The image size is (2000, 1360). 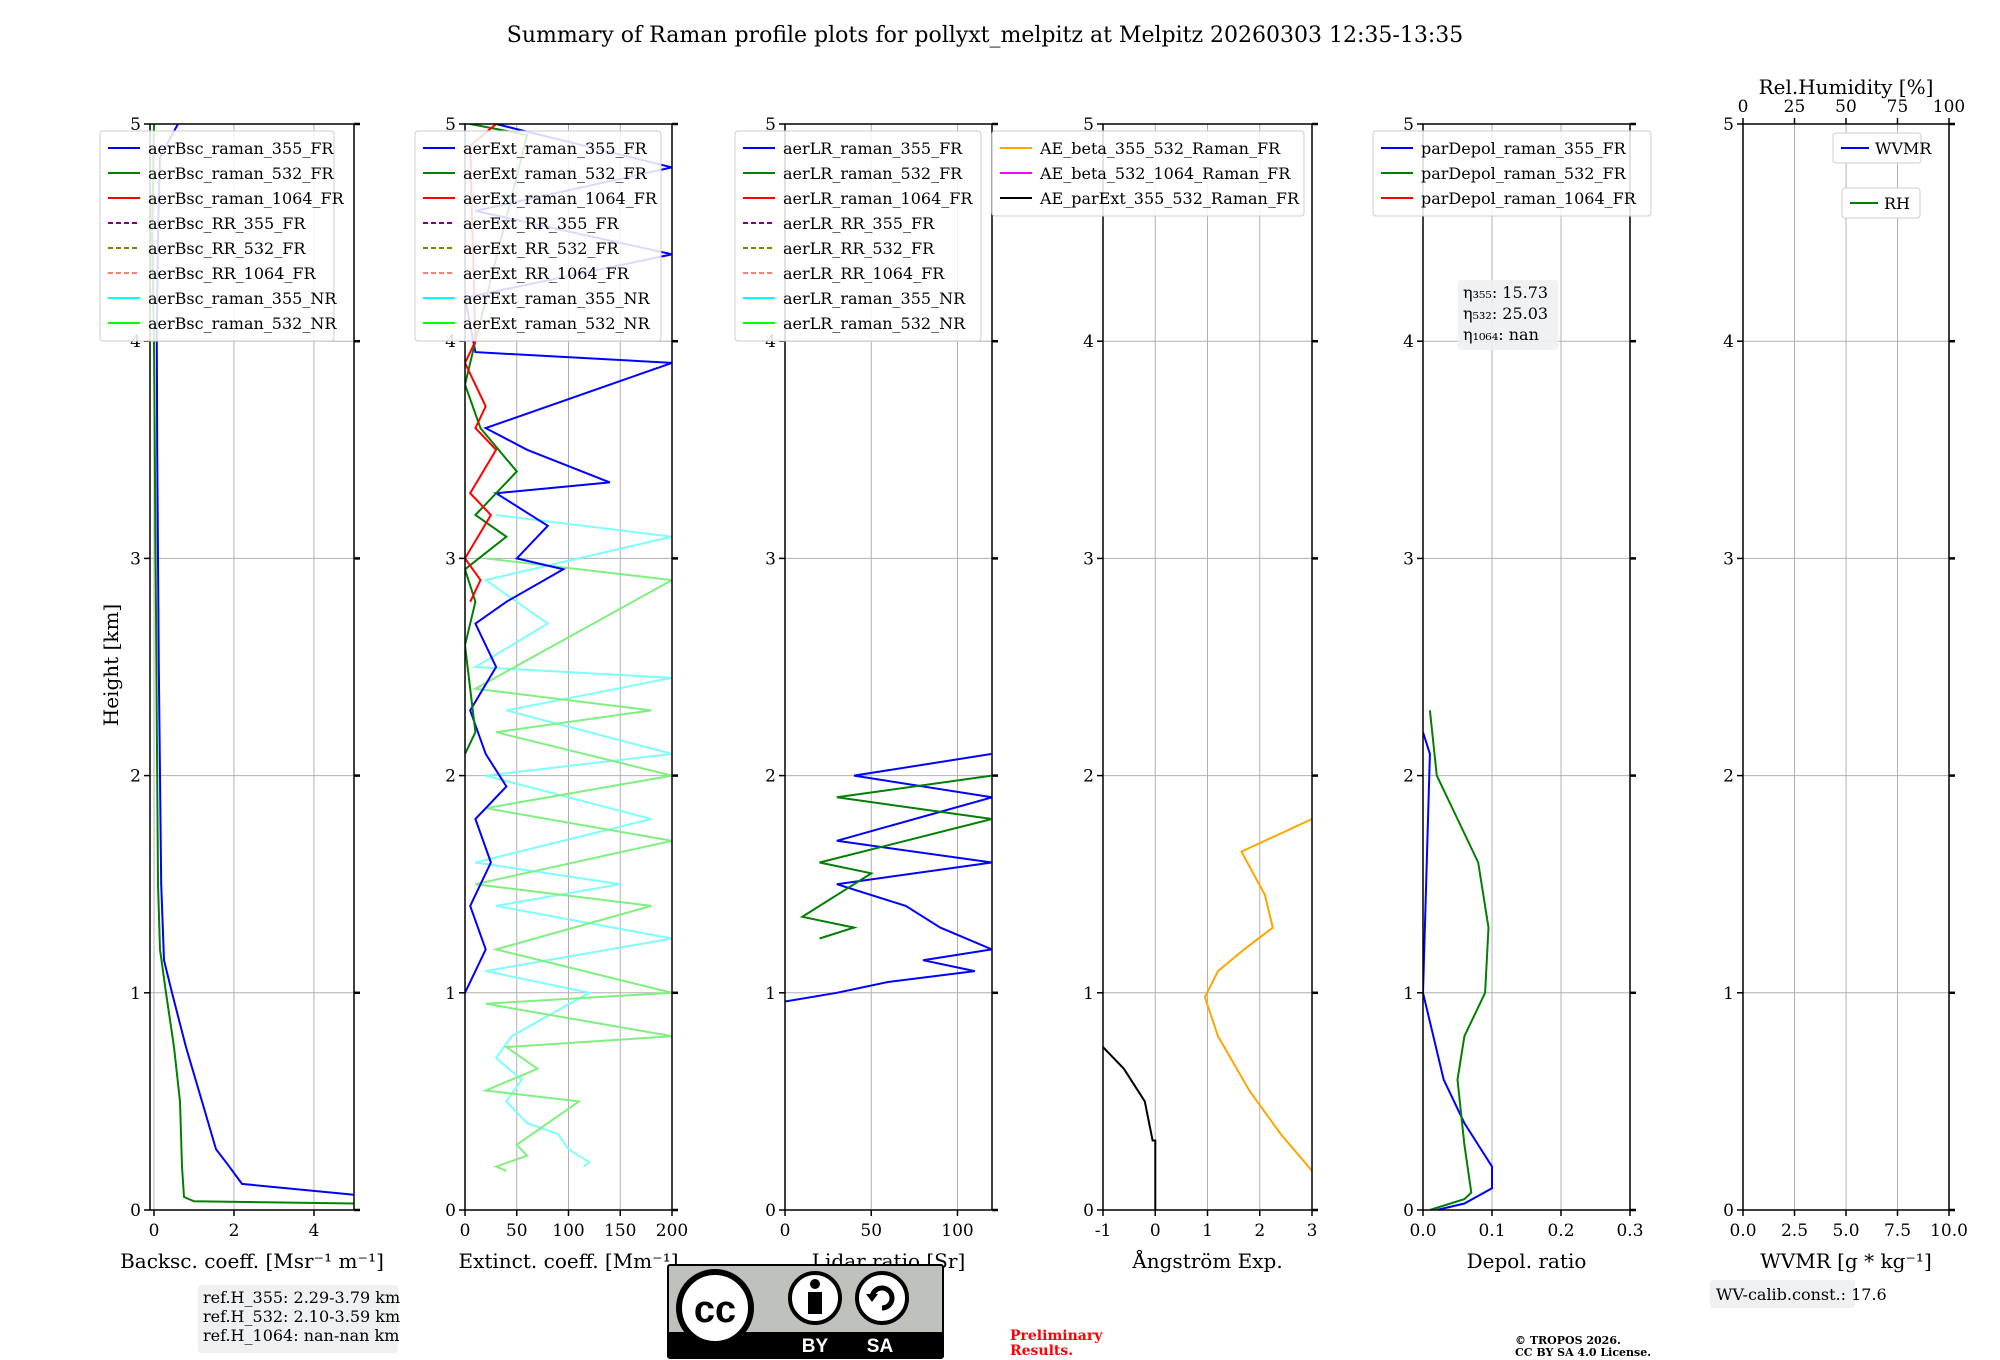 What do you see at coordinates (1949, 107) in the screenshot?
I see `top-x-tick-label: 100` at bounding box center [1949, 107].